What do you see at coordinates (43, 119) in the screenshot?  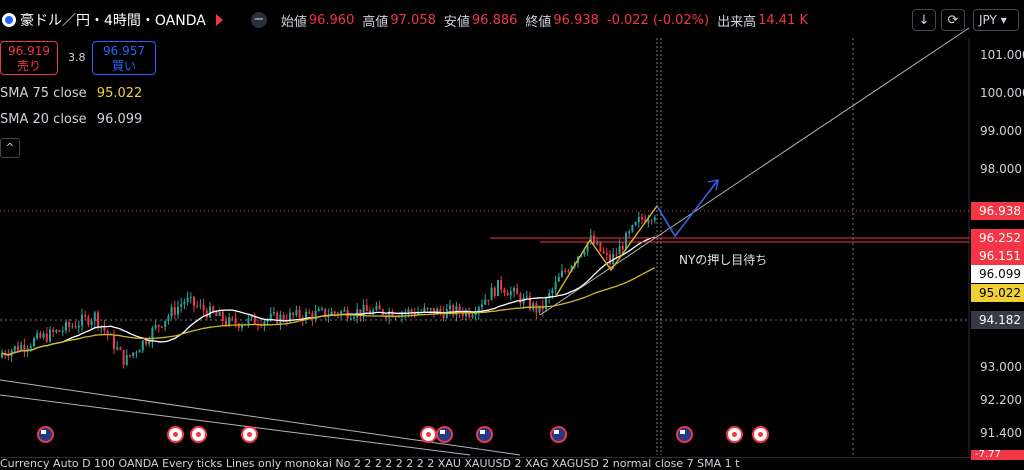 I see `sma20-name: SMA 20 close` at bounding box center [43, 119].